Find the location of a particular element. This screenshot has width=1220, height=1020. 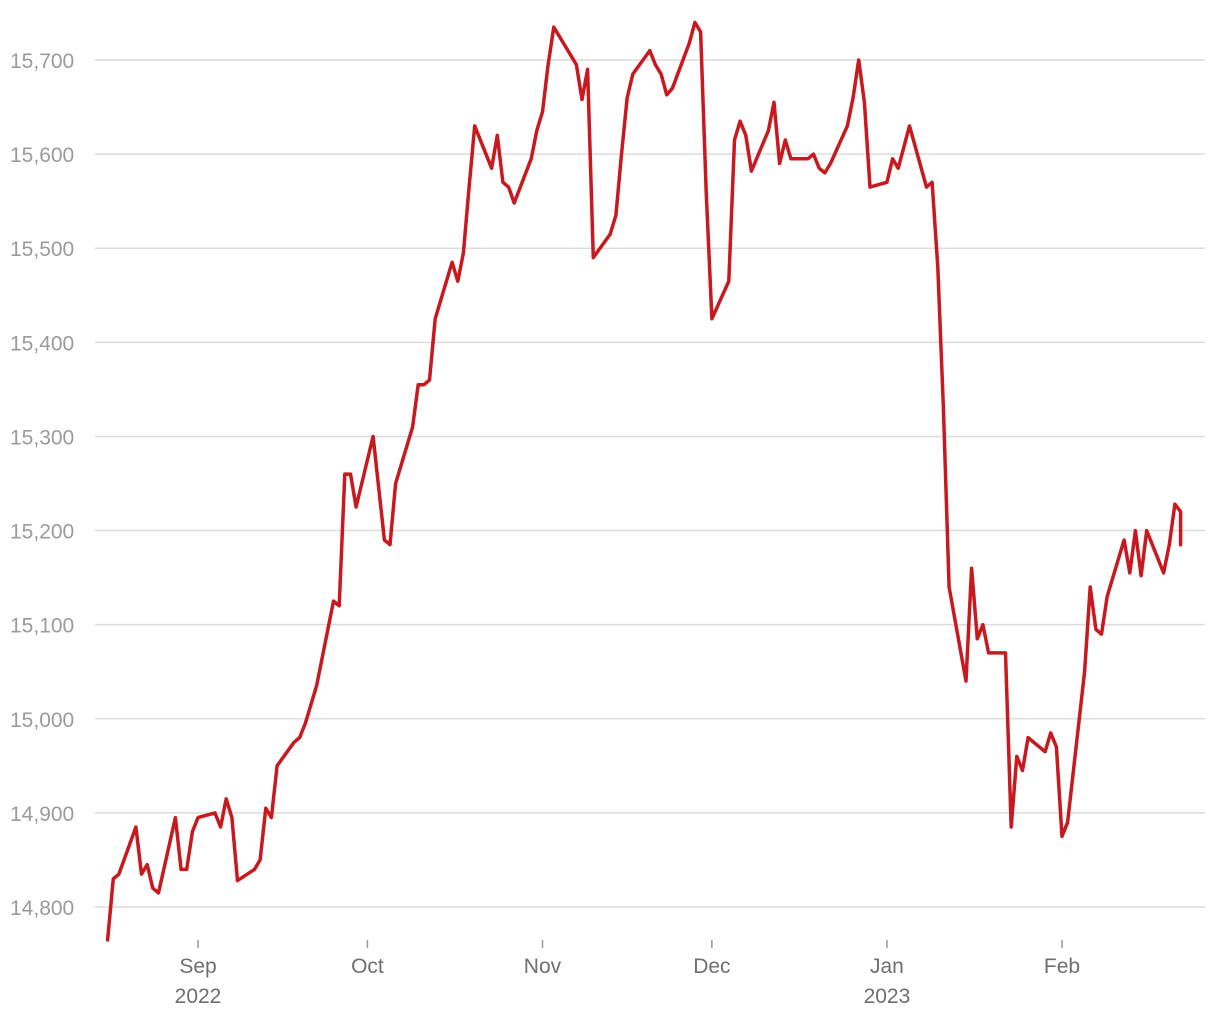

x-tick-label: Dec is located at coordinates (711, 966).